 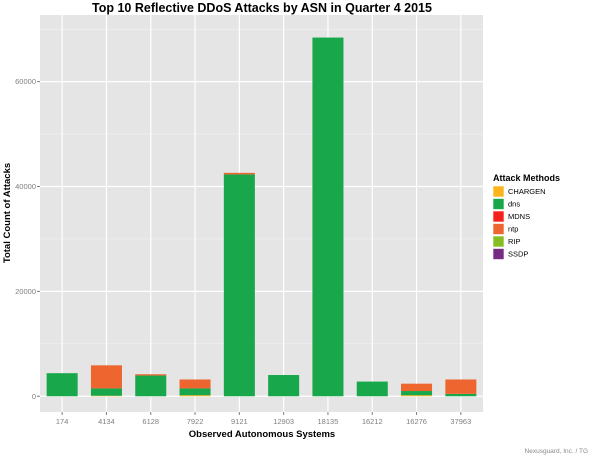 What do you see at coordinates (556, 451) in the screenshot?
I see `footer-credit: Nexusguard, Inc. / TG` at bounding box center [556, 451].